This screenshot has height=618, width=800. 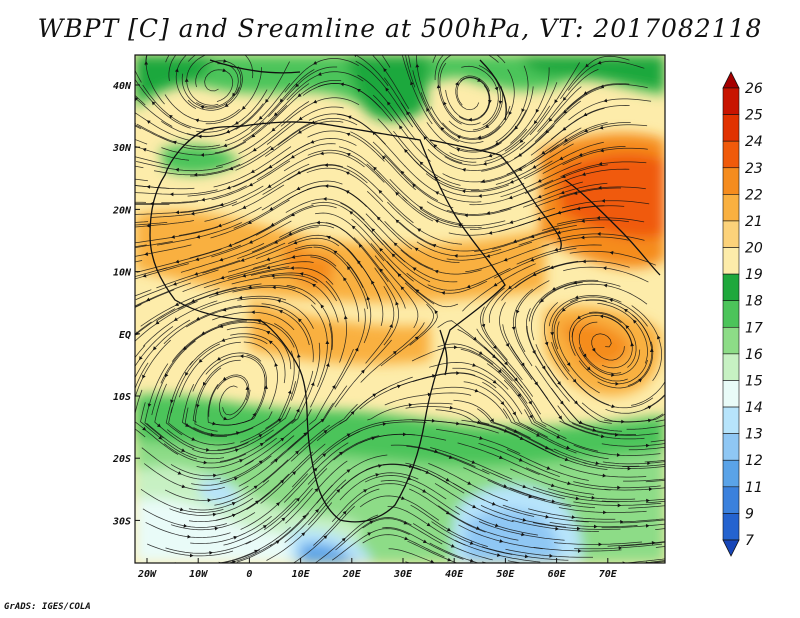 What do you see at coordinates (754, 488) in the screenshot?
I see `colorbar-label: 11` at bounding box center [754, 488].